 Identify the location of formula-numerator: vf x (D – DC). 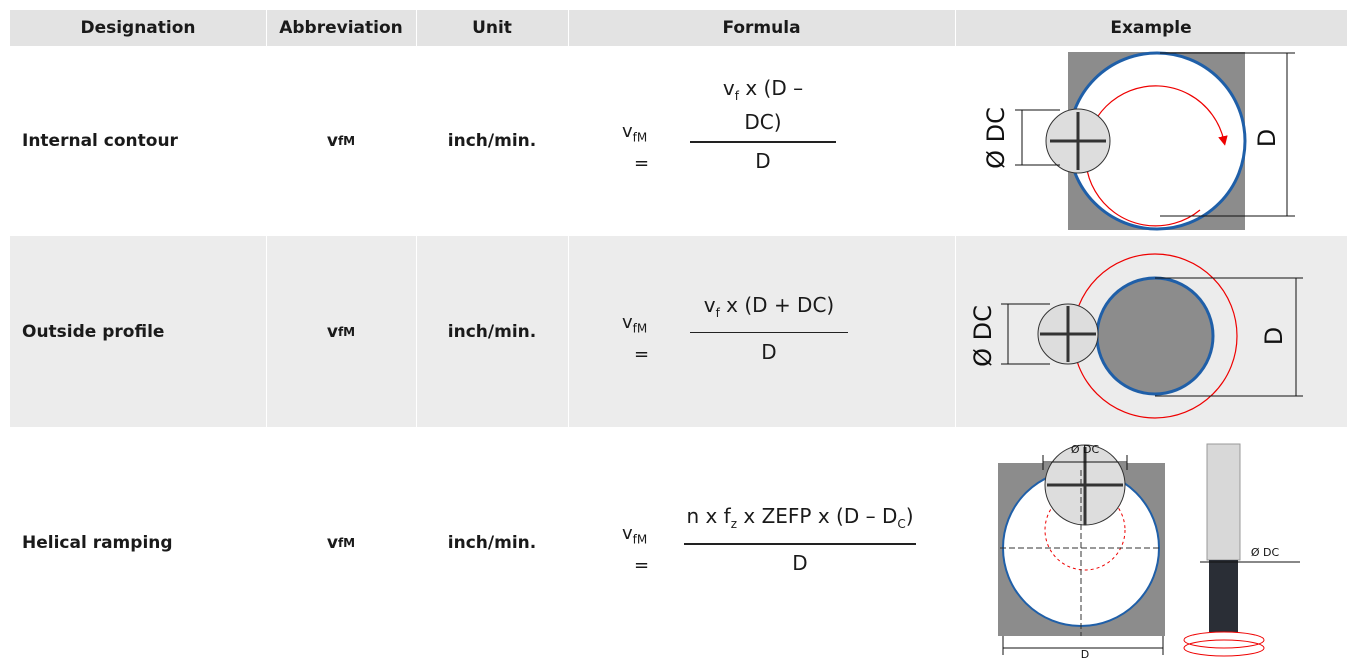
(763, 105).